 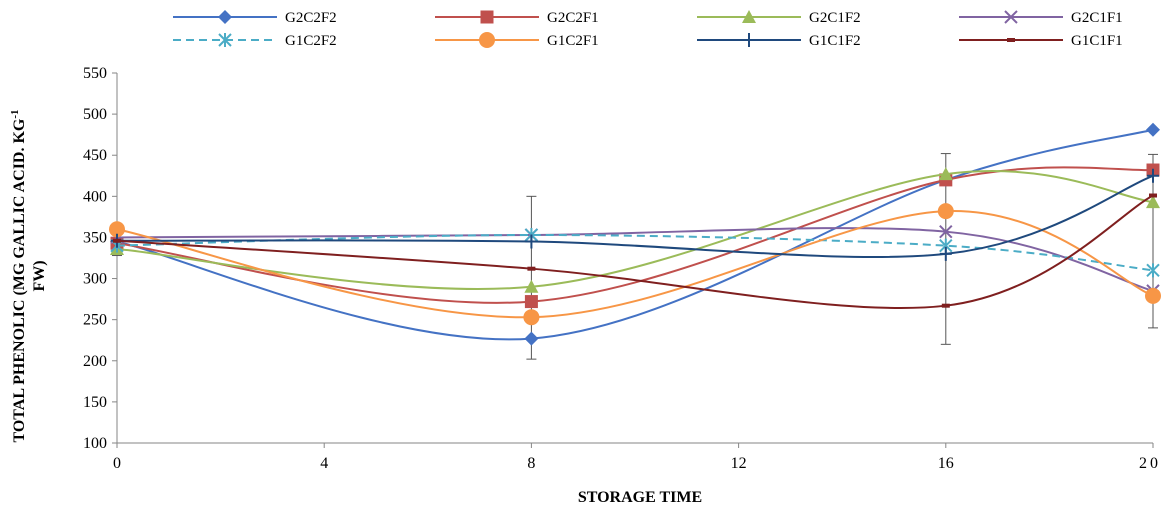 I want to click on series-g2c1f1, so click(x=635, y=261).